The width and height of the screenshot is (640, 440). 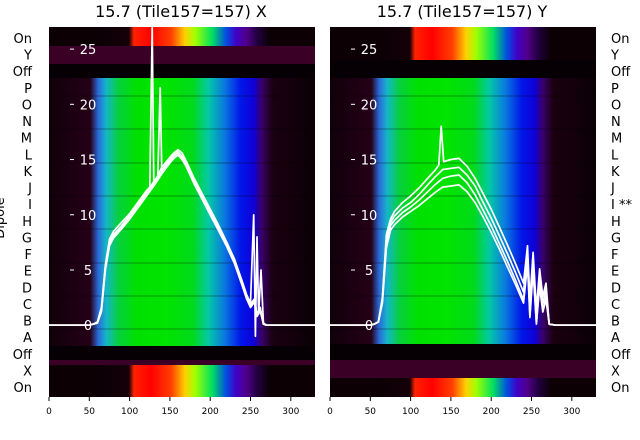 I want to click on panel-x-ylabel: Dipole, so click(x=4, y=217).